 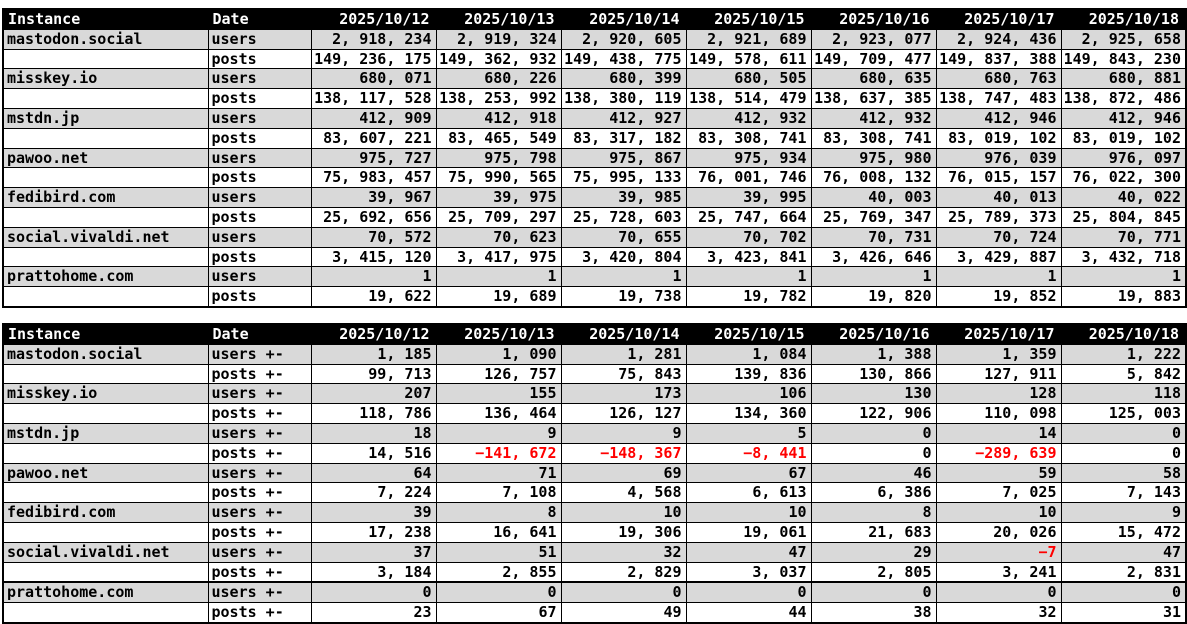 What do you see at coordinates (105, 197) in the screenshot?
I see `instance-name-cell: fedibird.com` at bounding box center [105, 197].